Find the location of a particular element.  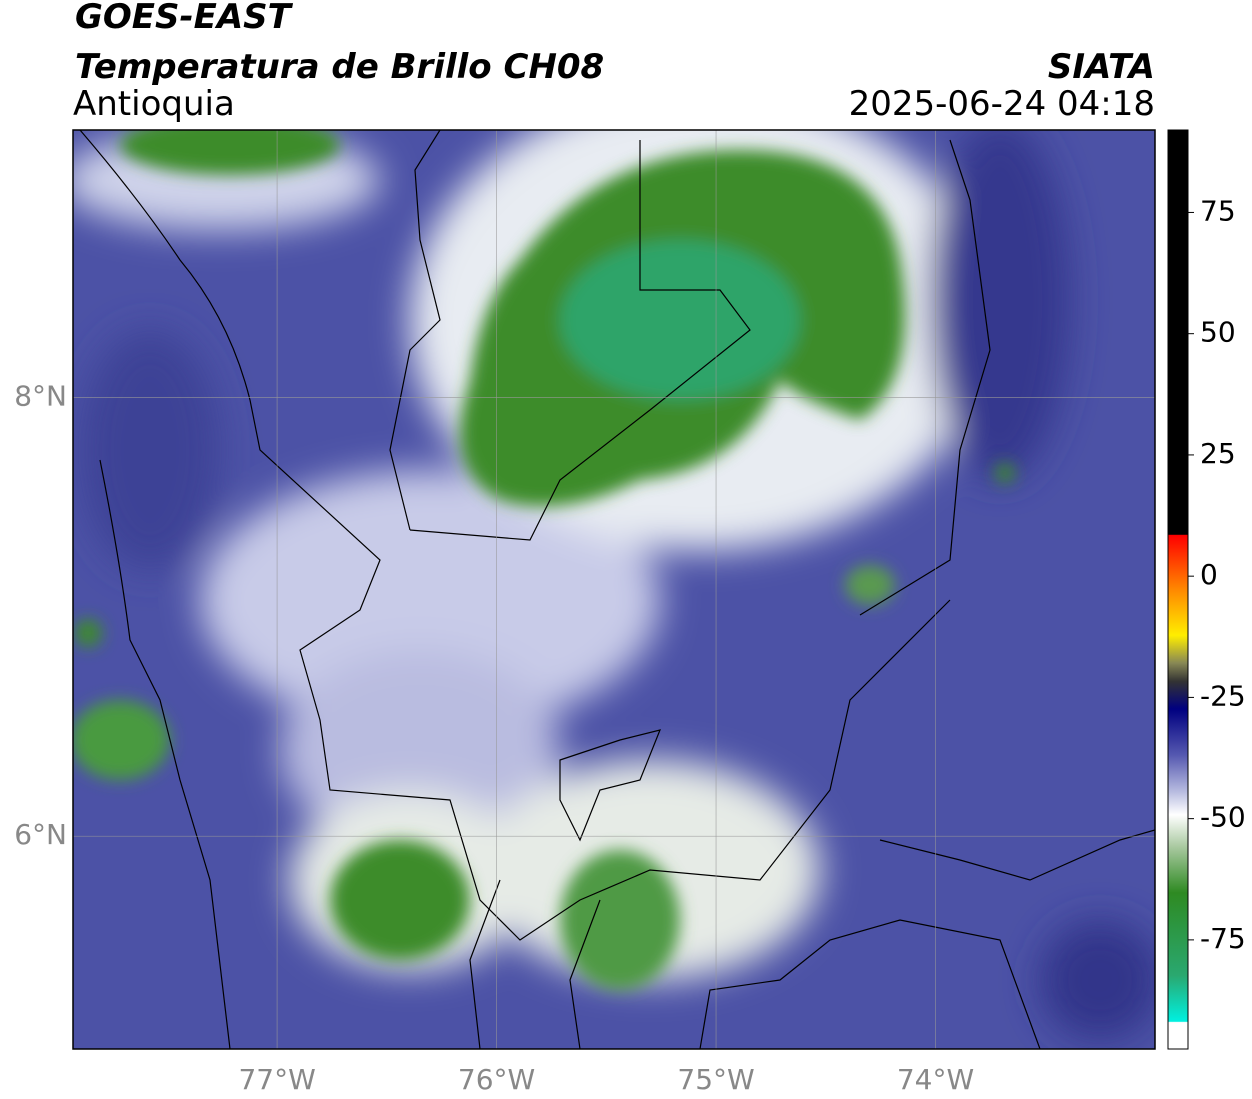

colorbar-tick-label: 0 is located at coordinates (1209, 574).